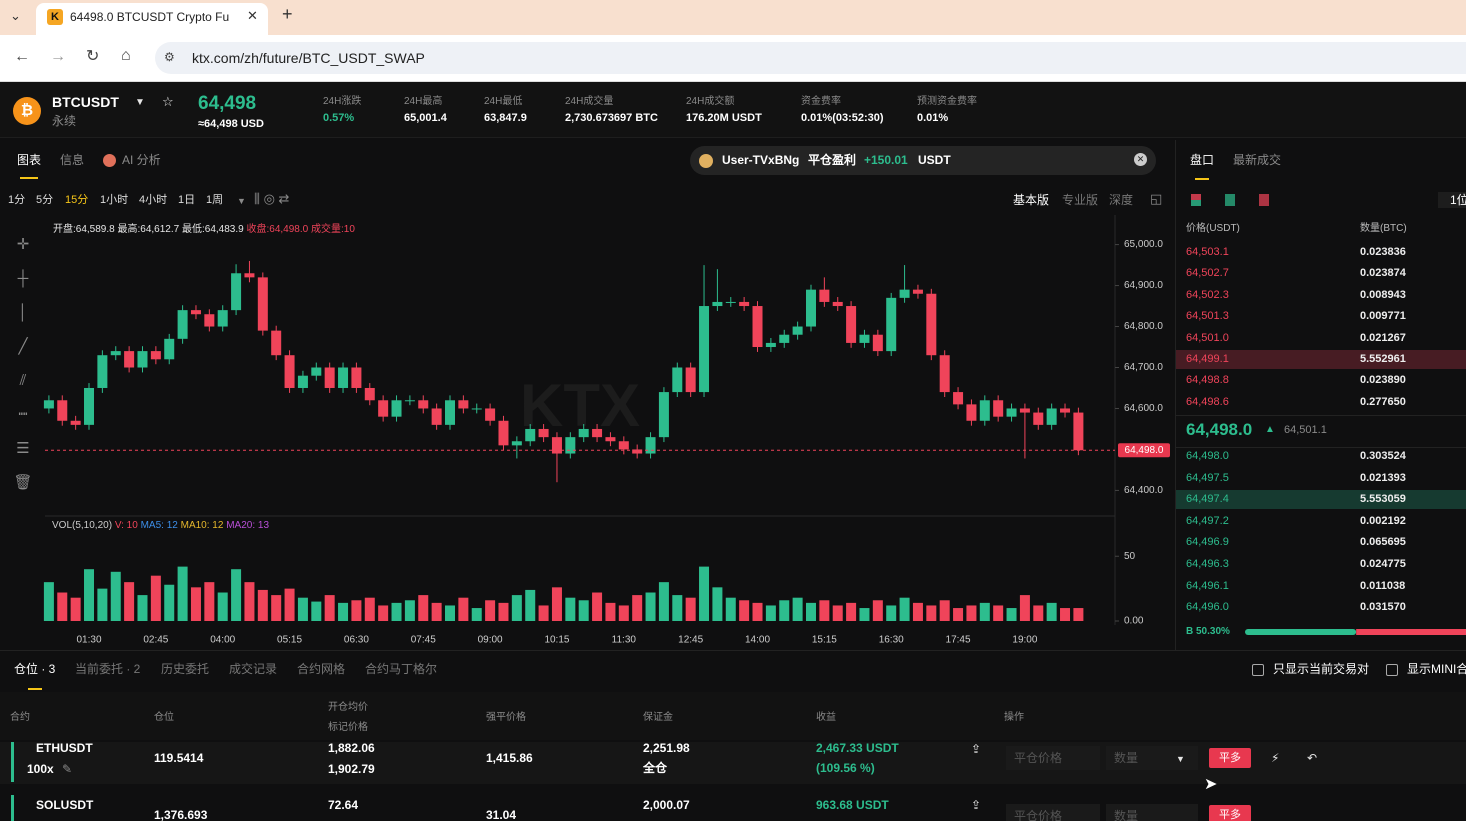  What do you see at coordinates (77, 200) in the screenshot?
I see `interval: 15分` at bounding box center [77, 200].